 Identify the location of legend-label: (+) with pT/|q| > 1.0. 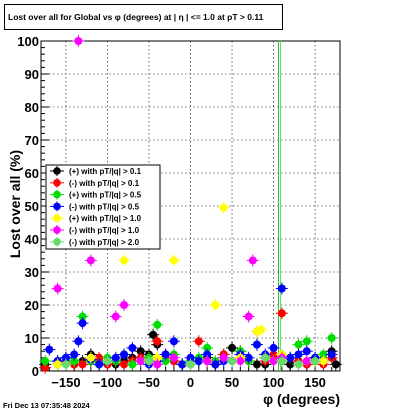
(105, 218).